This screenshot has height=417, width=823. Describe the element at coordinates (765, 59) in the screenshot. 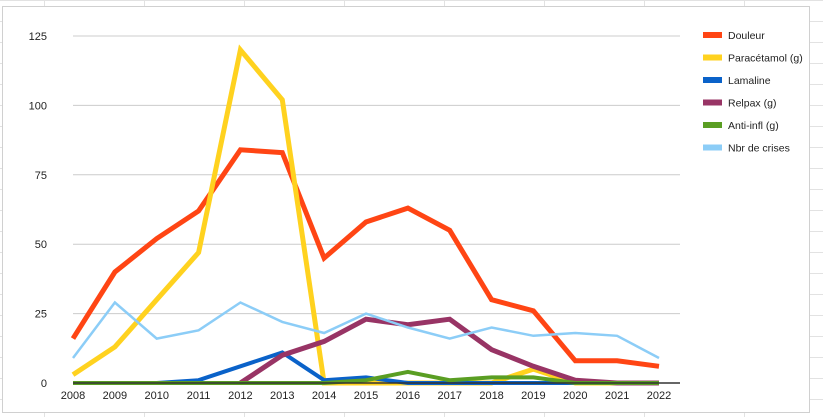

I see `legend-label: Paracétamol (g)` at that location.